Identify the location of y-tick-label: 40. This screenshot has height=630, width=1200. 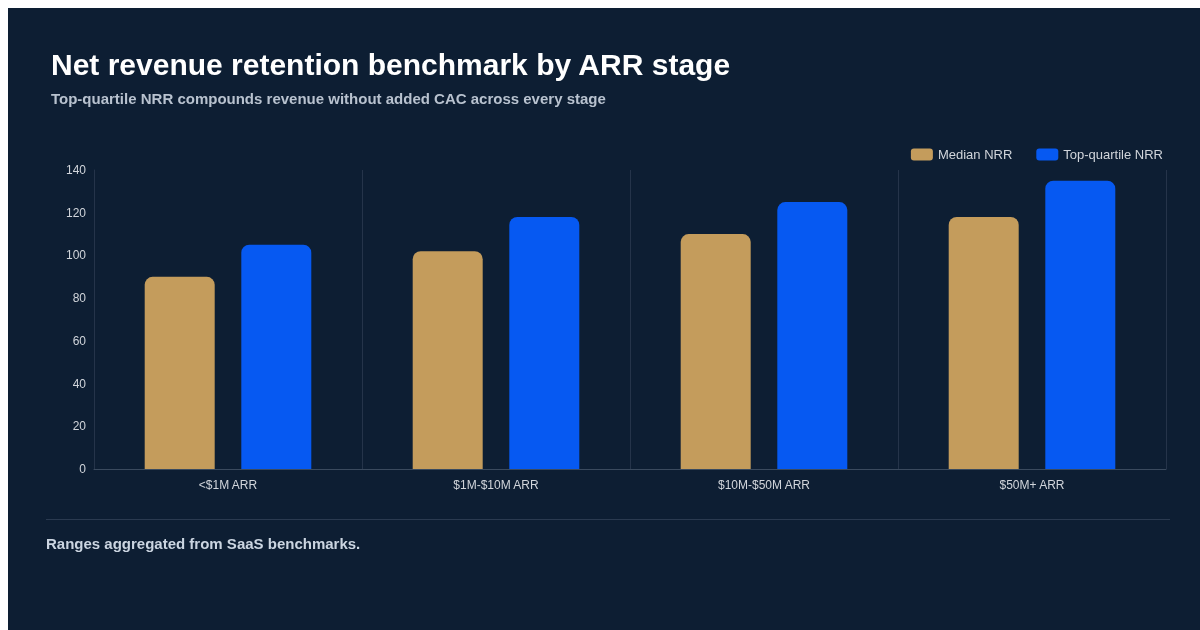
(79, 383).